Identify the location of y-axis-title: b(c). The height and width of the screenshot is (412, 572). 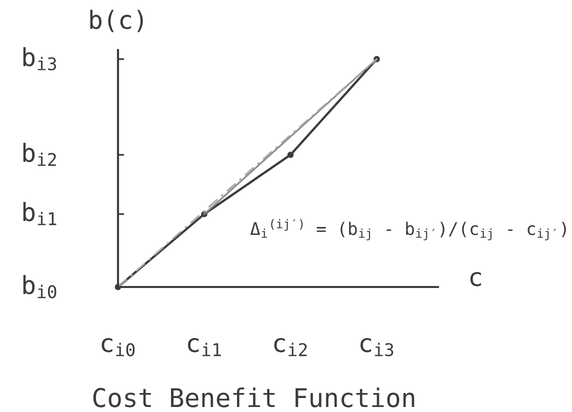
(116, 21).